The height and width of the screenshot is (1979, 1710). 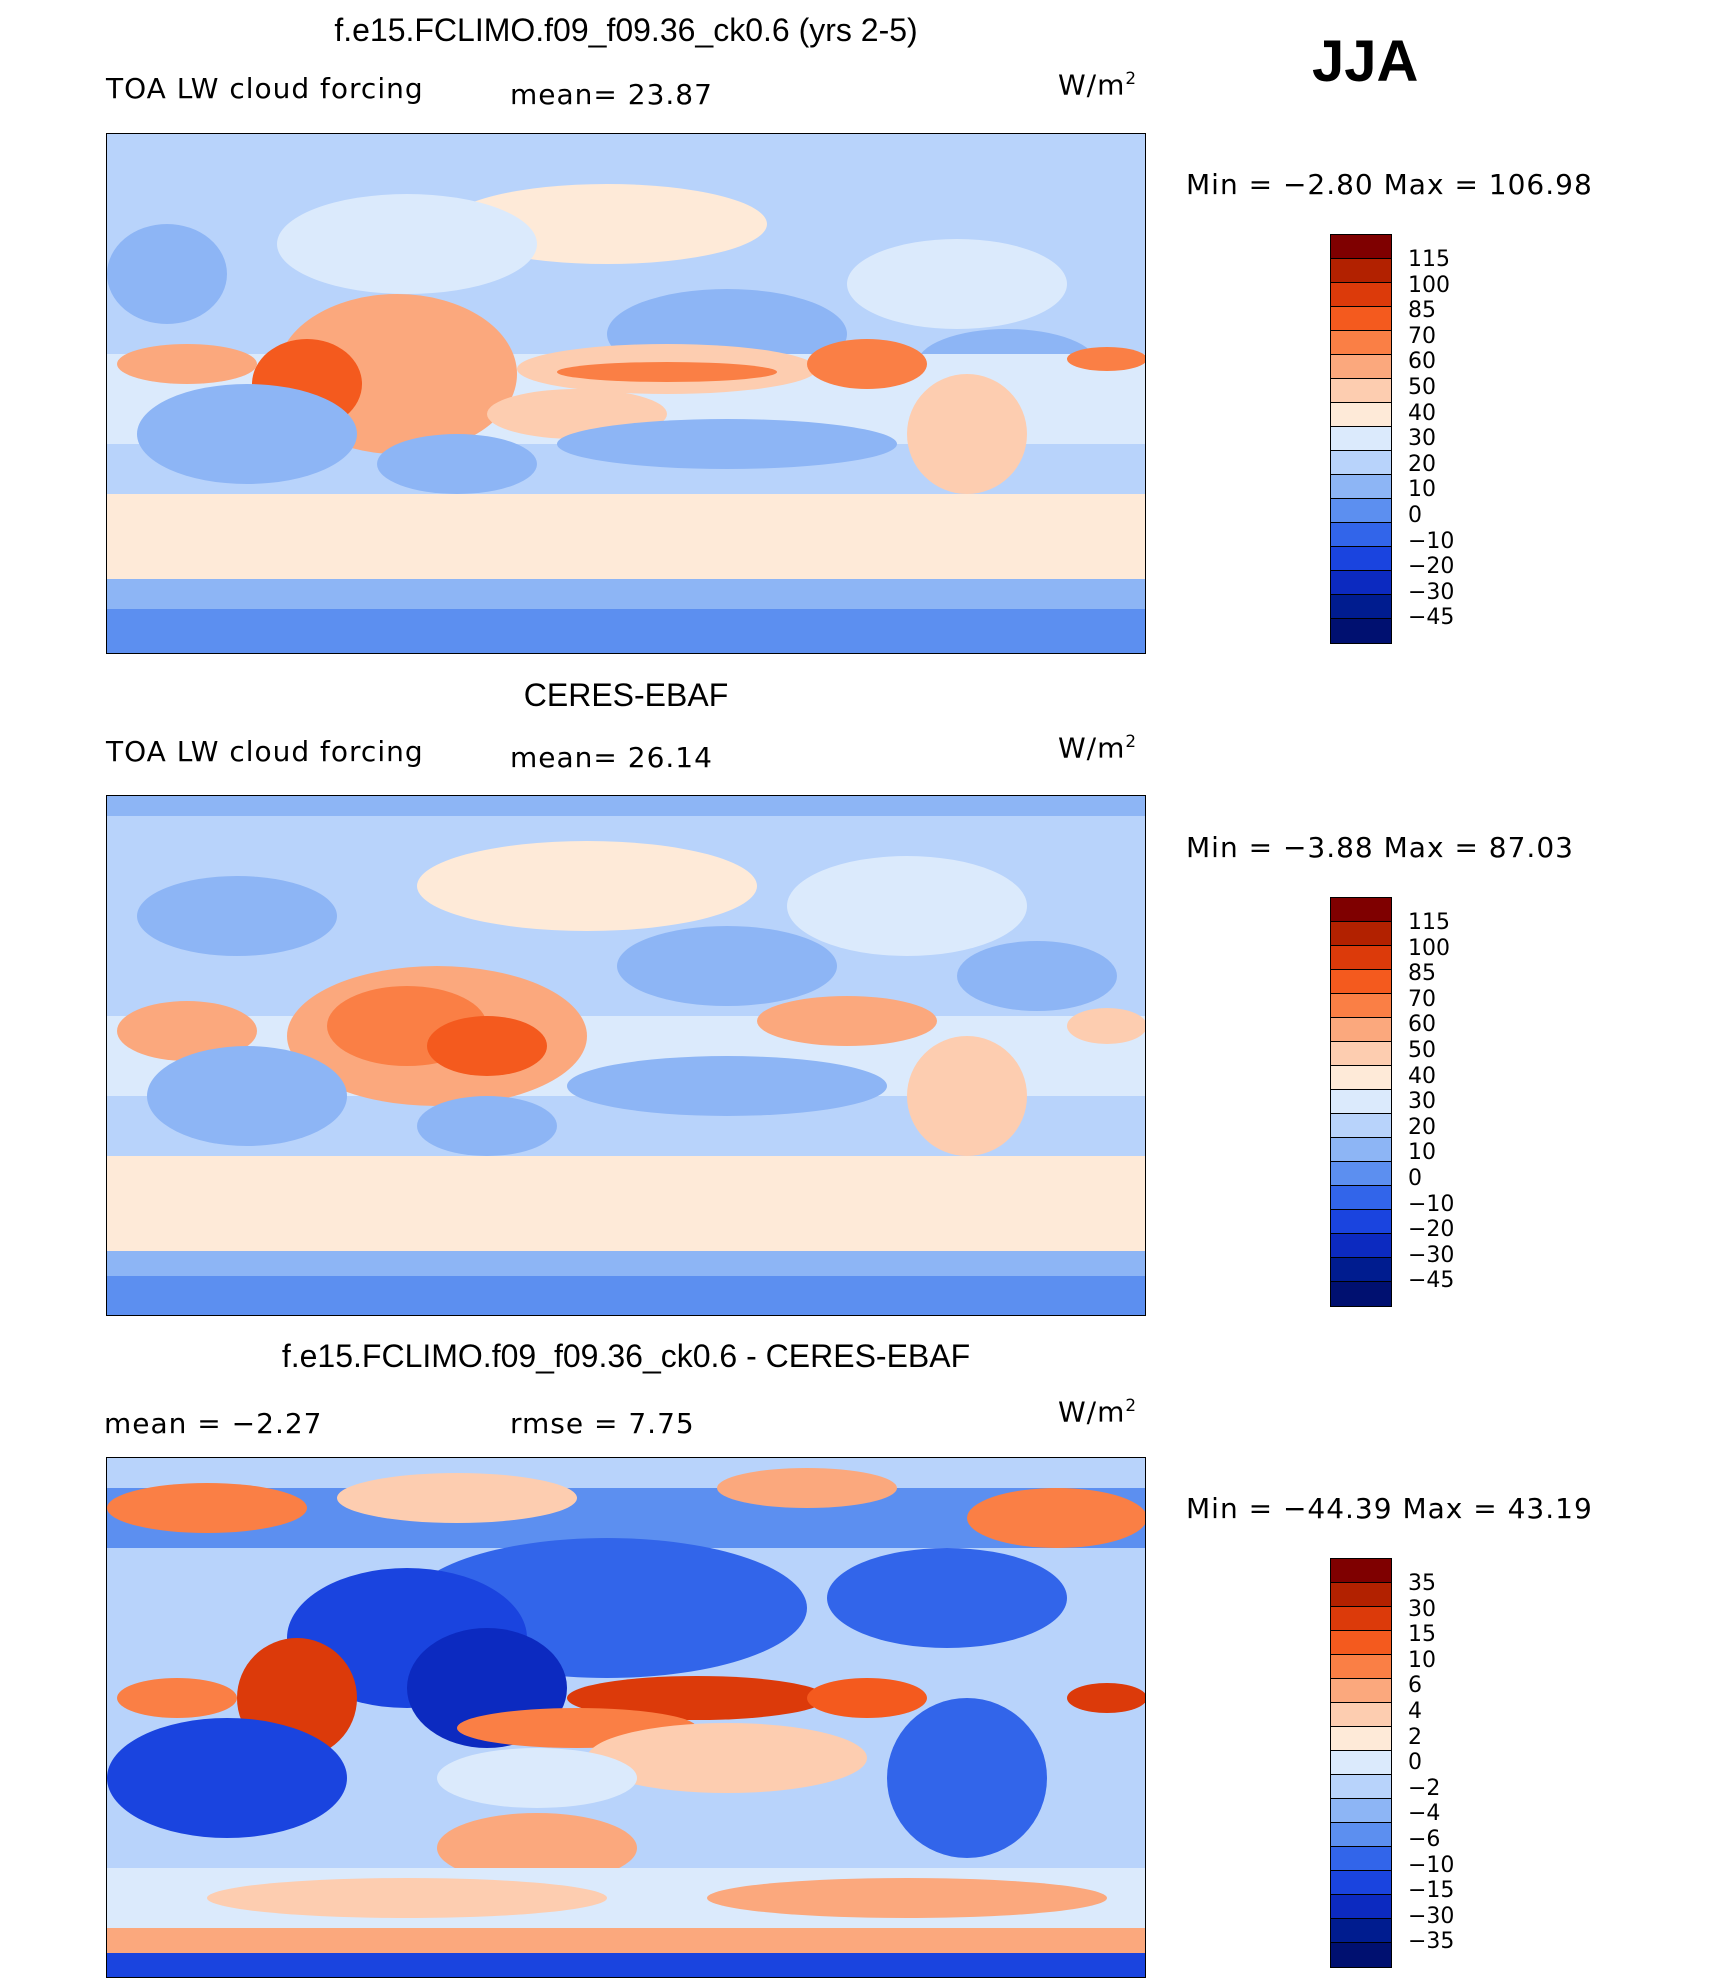 I want to click on colorbar-tick-label: −2, so click(x=1424, y=1788).